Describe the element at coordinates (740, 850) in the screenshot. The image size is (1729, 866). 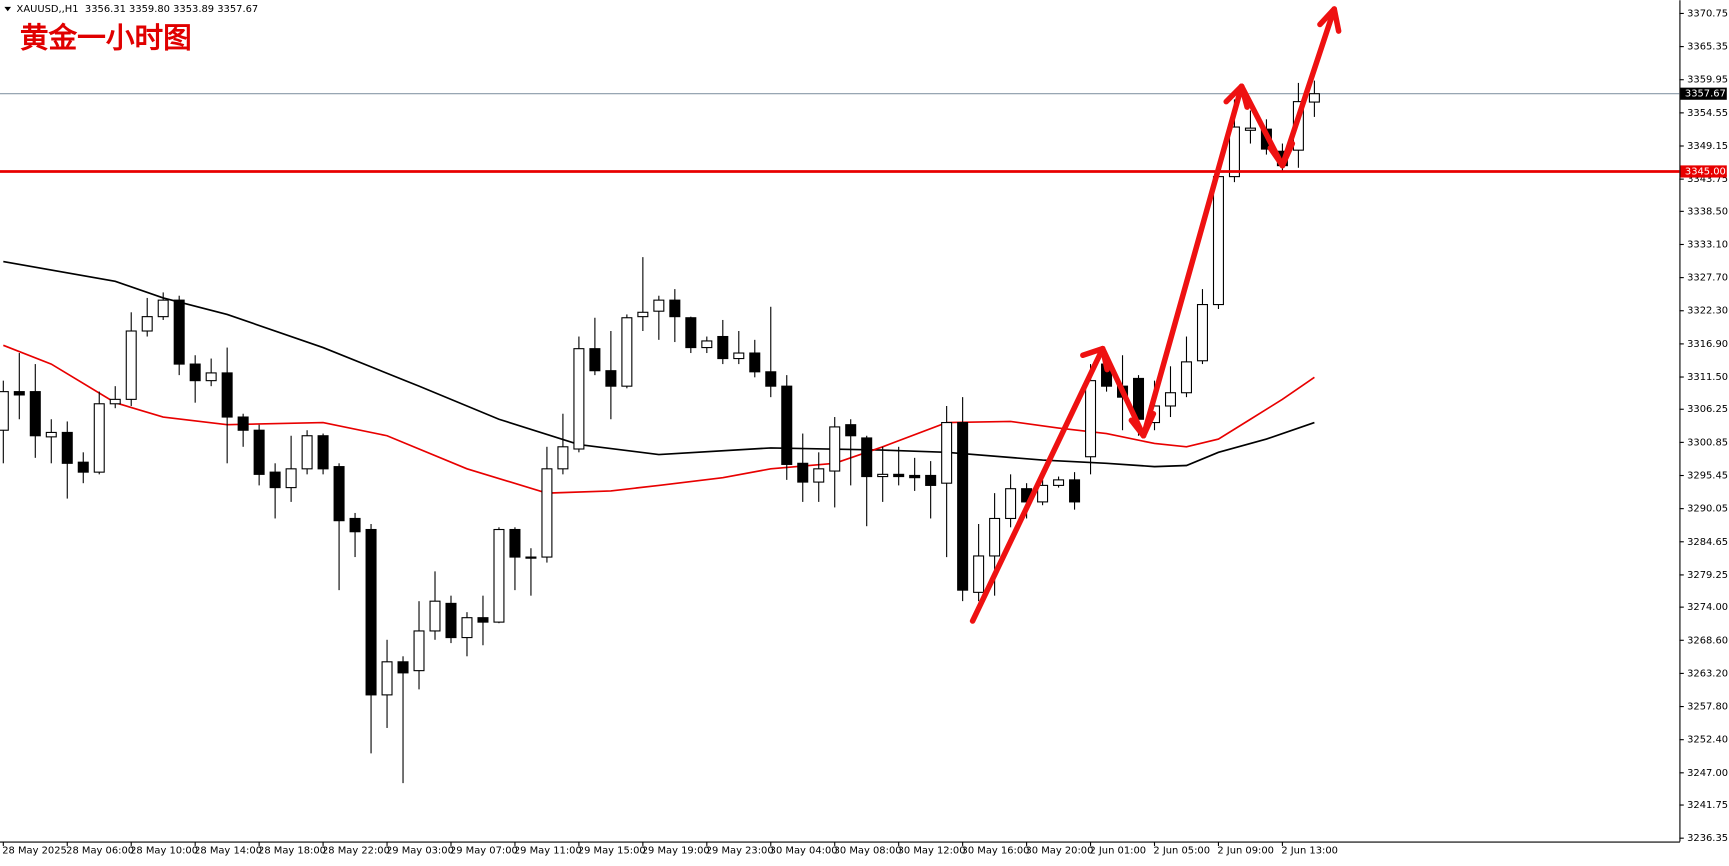
I see `x-tick-label: 29 May 23:00` at that location.